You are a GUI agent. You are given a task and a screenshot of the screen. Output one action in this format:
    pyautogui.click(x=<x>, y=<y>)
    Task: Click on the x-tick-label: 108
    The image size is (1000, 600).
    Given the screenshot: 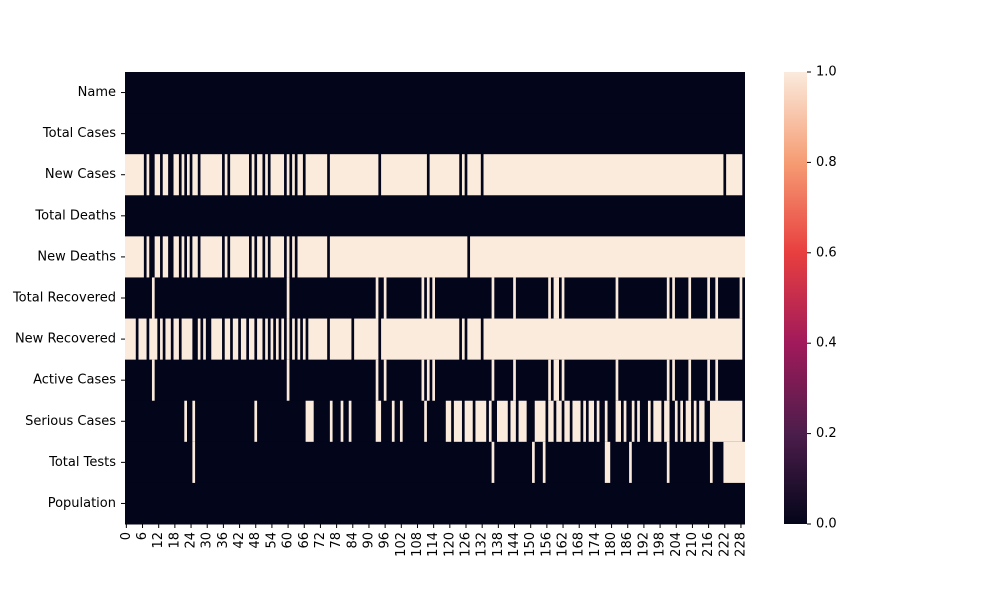 What is the action you would take?
    pyautogui.click(x=417, y=544)
    